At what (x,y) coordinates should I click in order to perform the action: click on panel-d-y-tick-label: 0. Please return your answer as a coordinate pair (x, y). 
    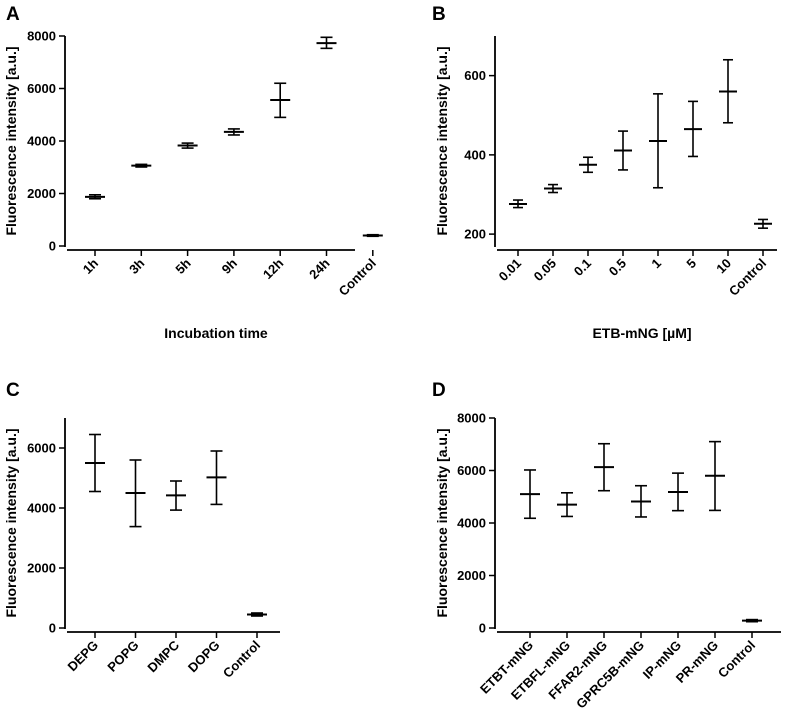
    Looking at the image, I should click on (482, 628).